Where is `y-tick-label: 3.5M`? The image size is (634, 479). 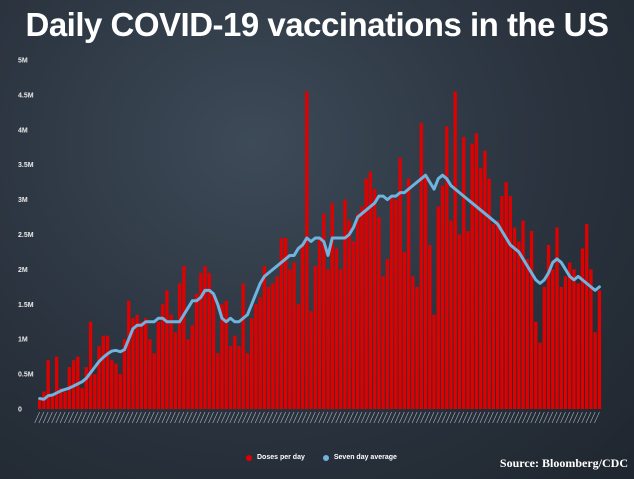 y-tick-label: 3.5M is located at coordinates (26, 165).